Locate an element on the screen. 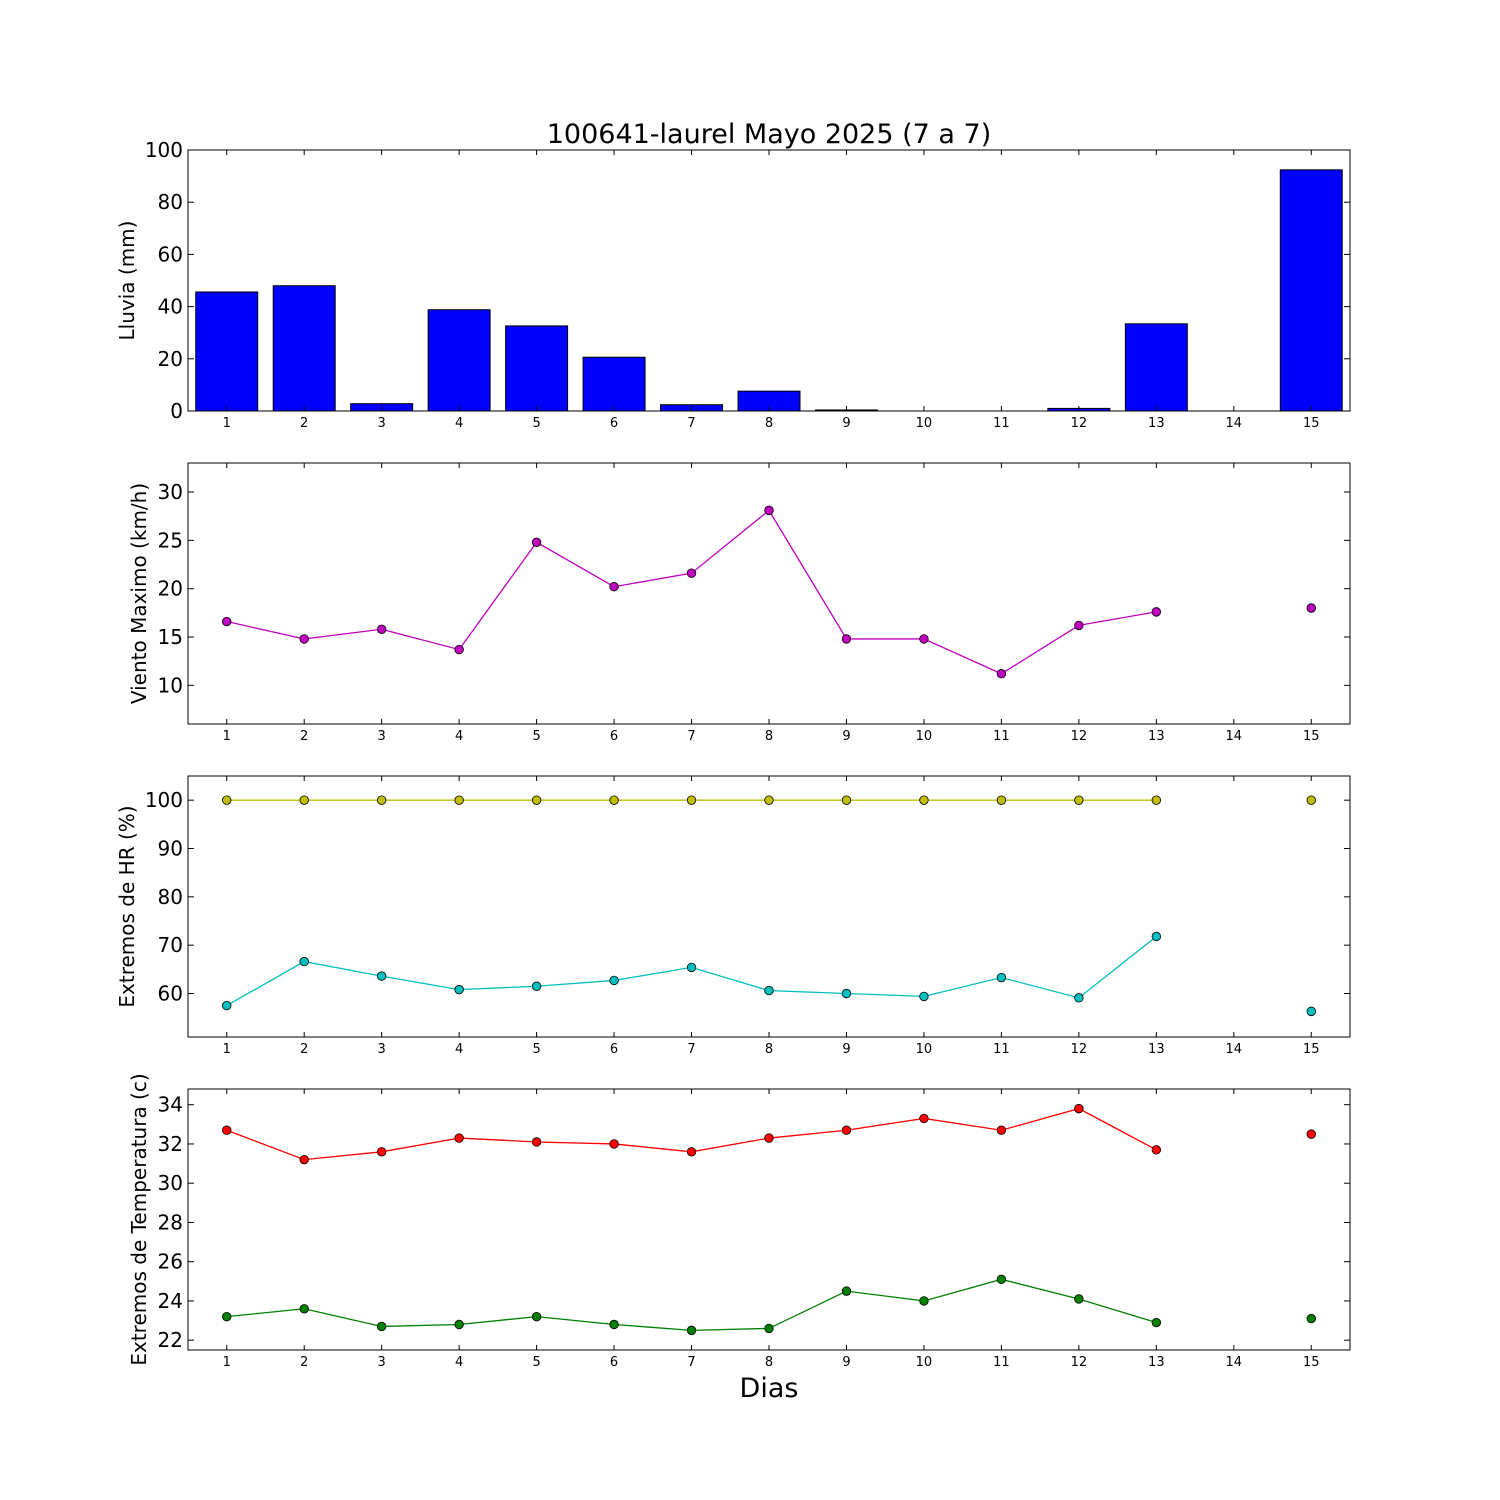 The width and height of the screenshot is (1500, 1500). x-tick-label: 8 is located at coordinates (769, 1049).